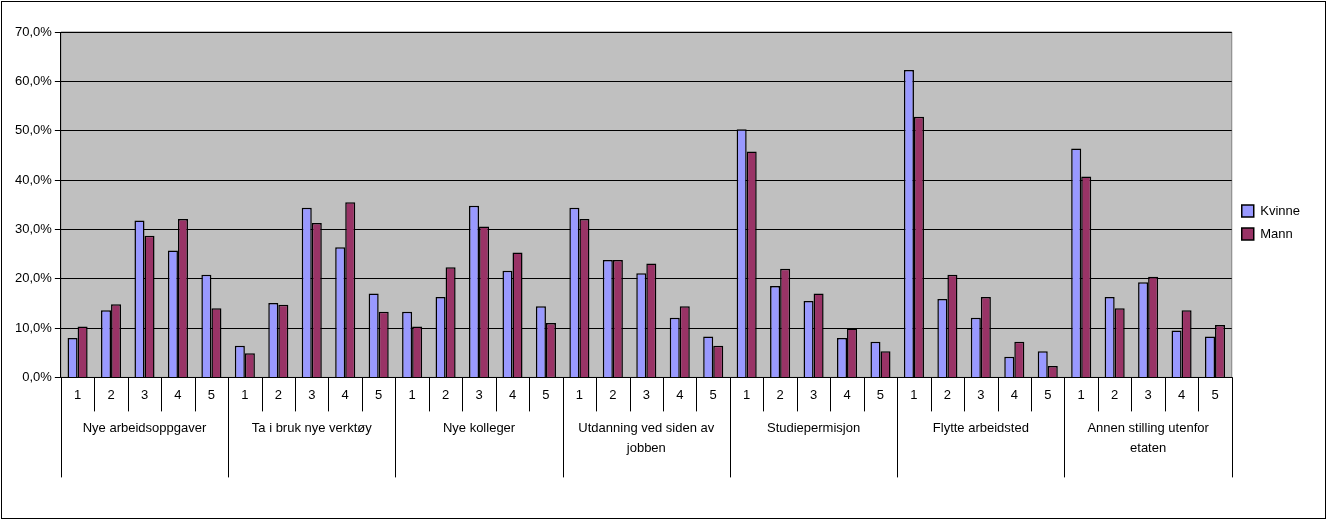 The image size is (1327, 520). Describe the element at coordinates (144, 428) in the screenshot. I see `text: Nye arbeidsoppgaver` at that location.